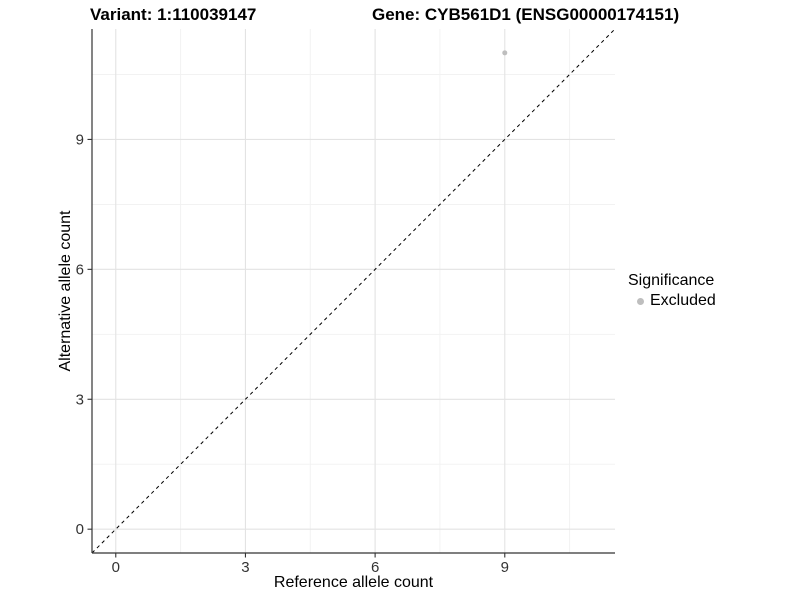 The width and height of the screenshot is (800, 600). What do you see at coordinates (505, 53) in the screenshot?
I see `data-point` at bounding box center [505, 53].